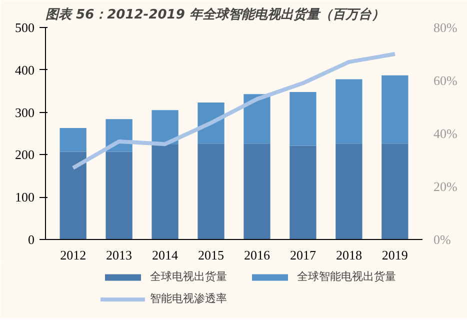 This screenshot has height=320, width=467. I want to click on y-tick-label: 300, so click(24, 112).